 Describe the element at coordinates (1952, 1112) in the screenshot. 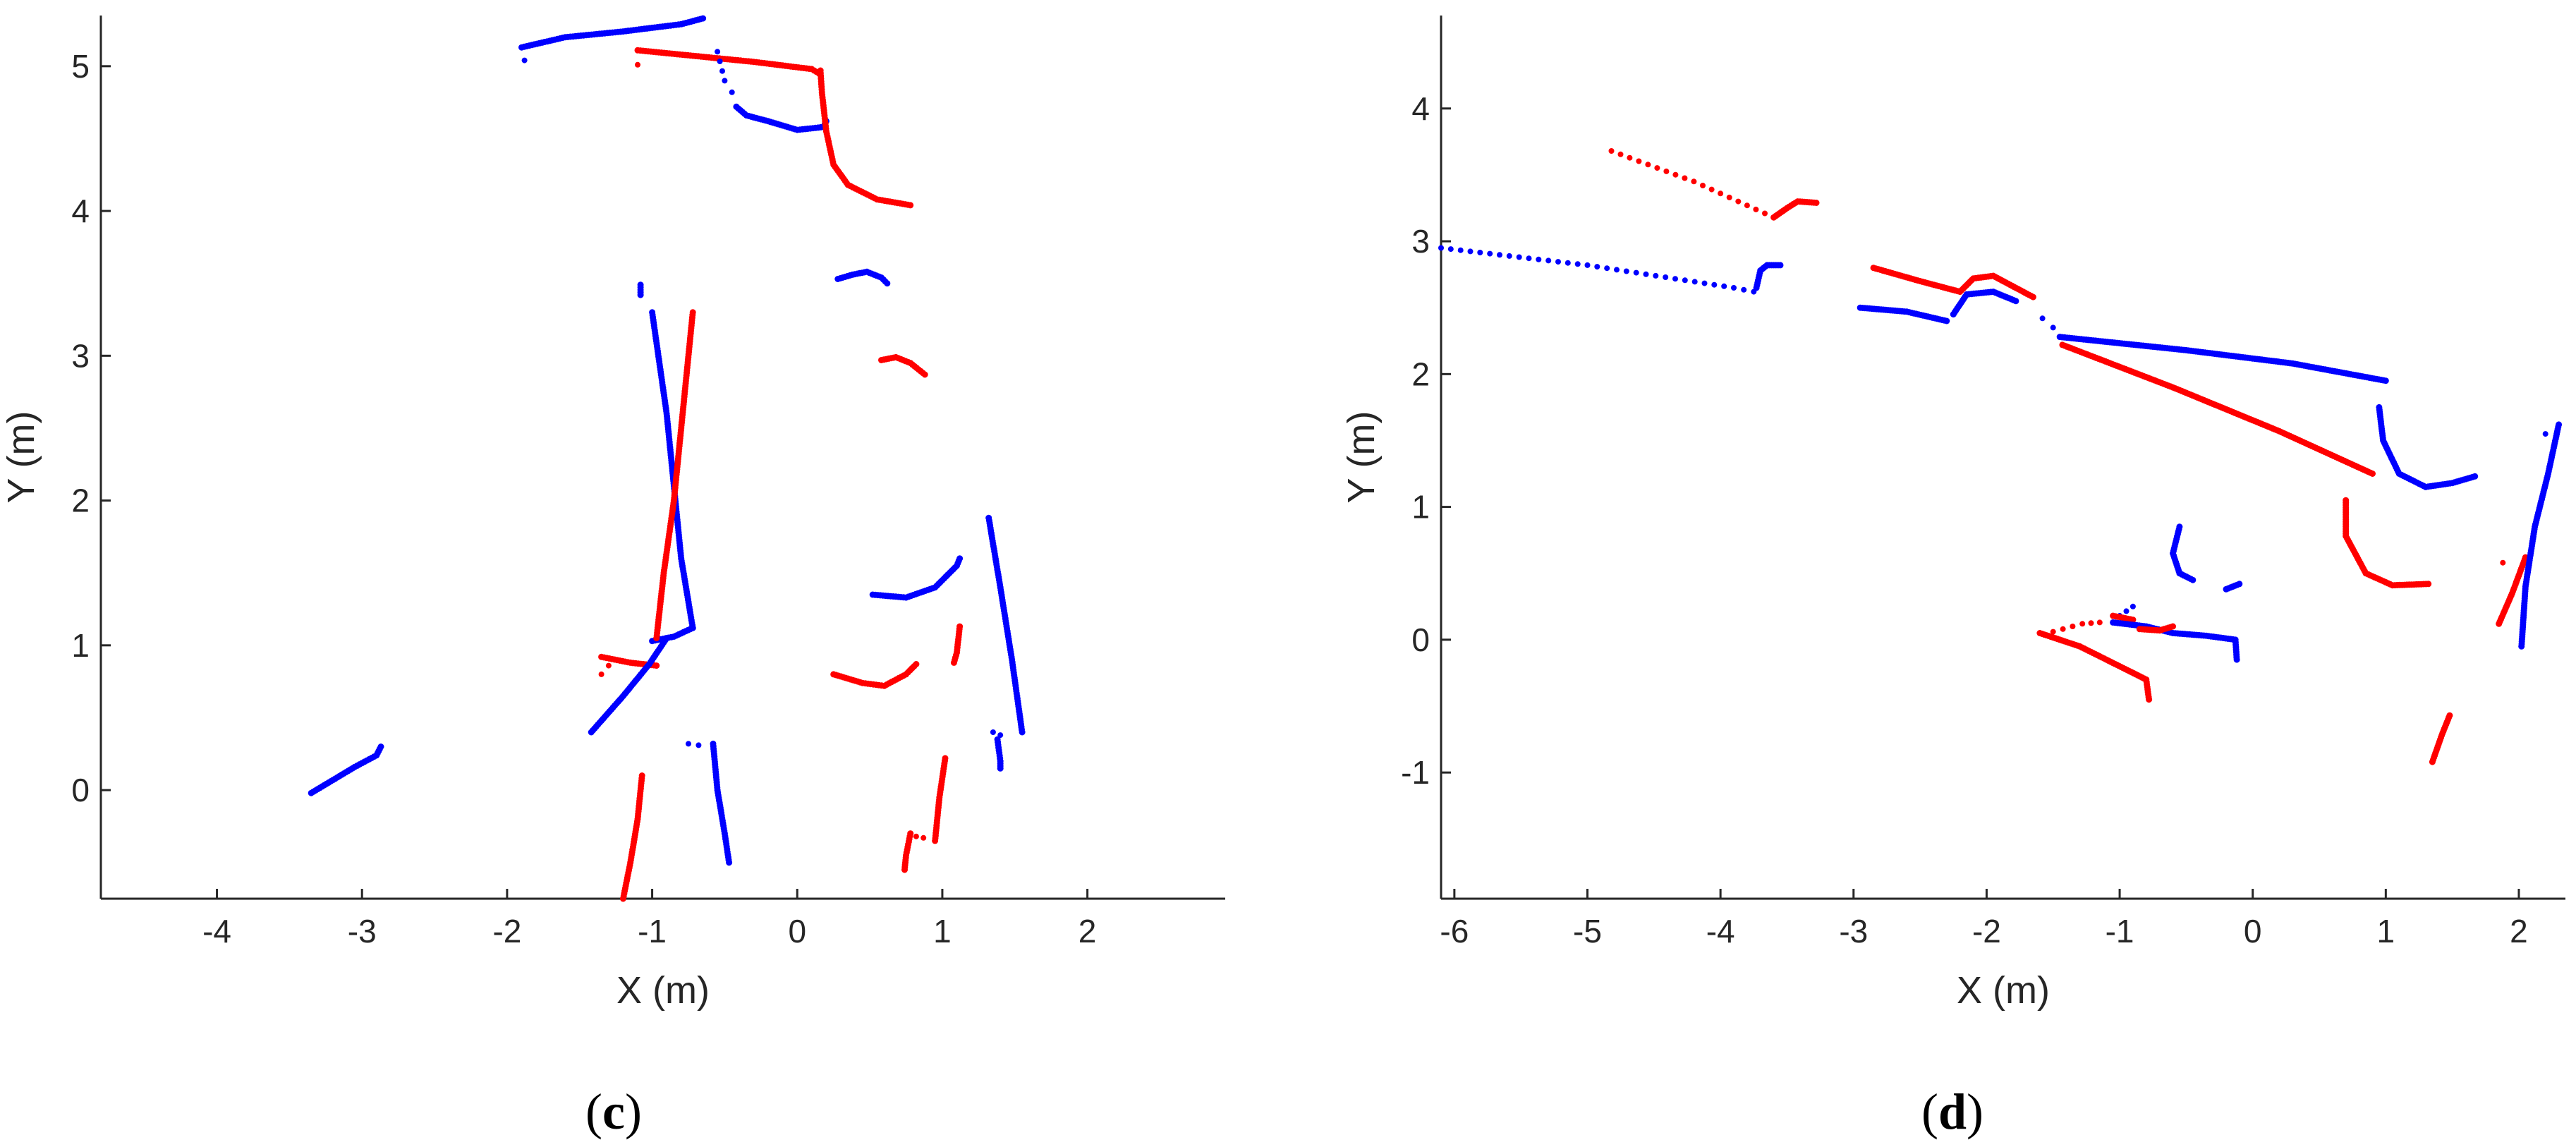

I see `panel-caption-letter: d` at that location.